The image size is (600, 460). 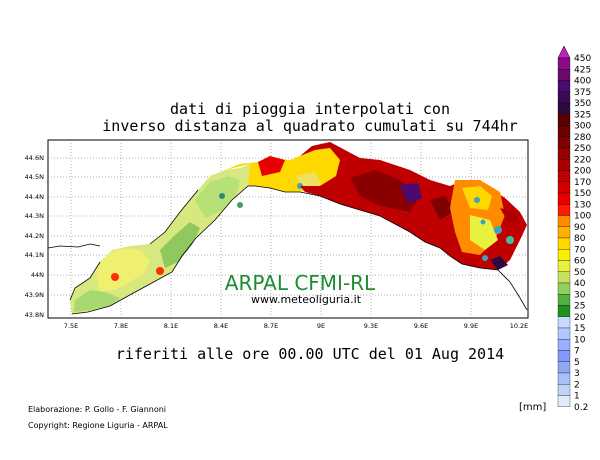 What do you see at coordinates (221, 326) in the screenshot?
I see `lon-tick: 8.4E` at bounding box center [221, 326].